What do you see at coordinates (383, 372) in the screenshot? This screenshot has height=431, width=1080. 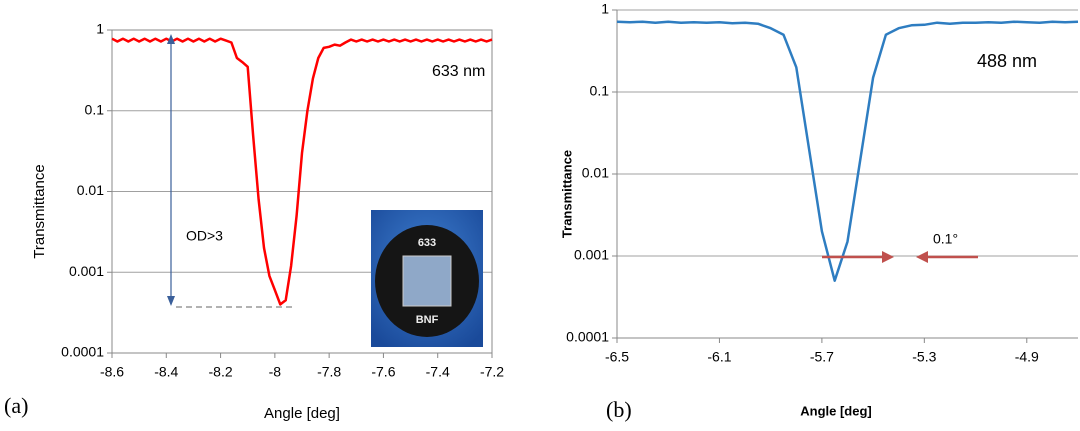 I see `x-tick-label: -7.6` at bounding box center [383, 372].